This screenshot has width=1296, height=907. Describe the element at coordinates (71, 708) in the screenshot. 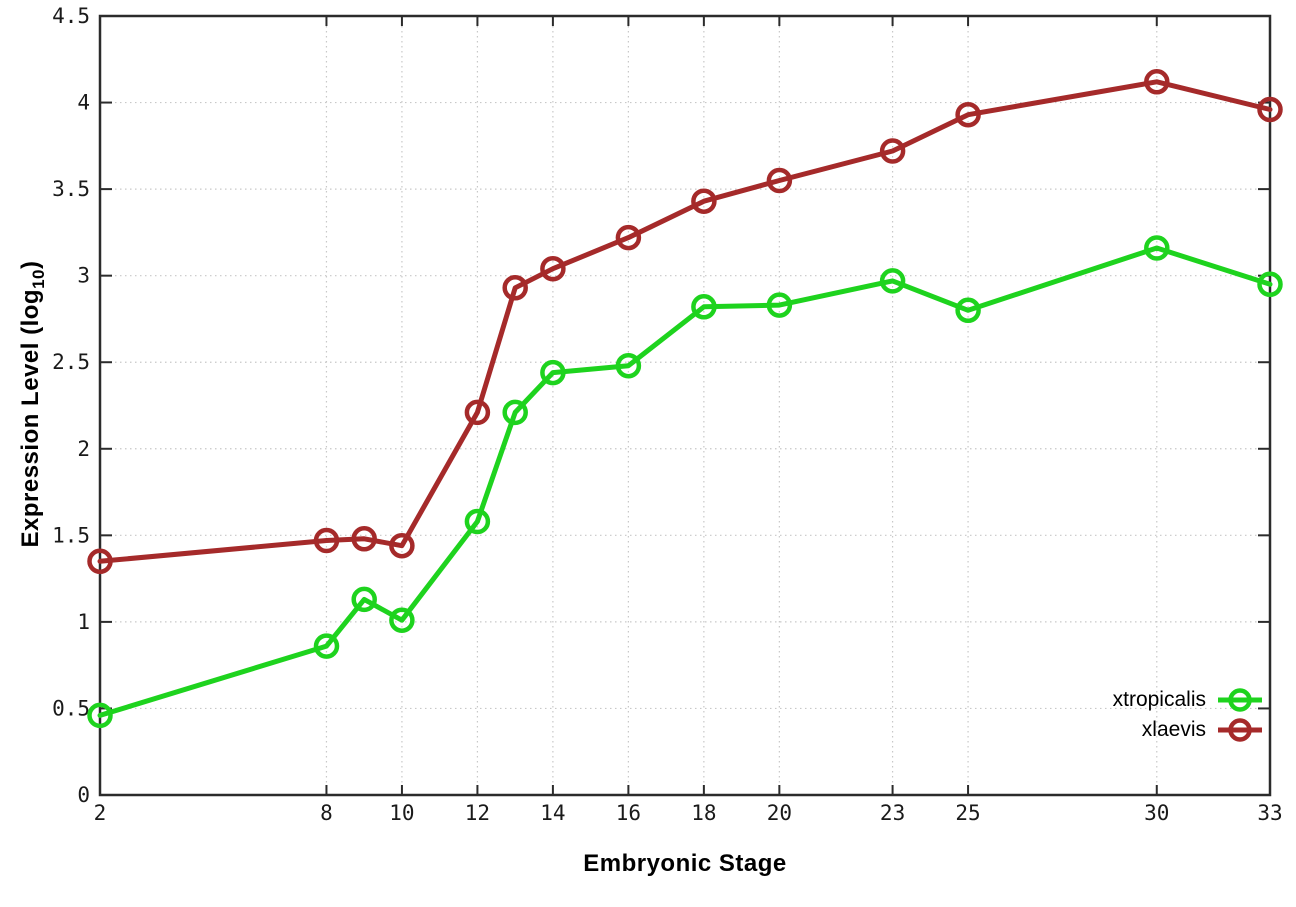

I see `y-tick-label: 0.5` at that location.